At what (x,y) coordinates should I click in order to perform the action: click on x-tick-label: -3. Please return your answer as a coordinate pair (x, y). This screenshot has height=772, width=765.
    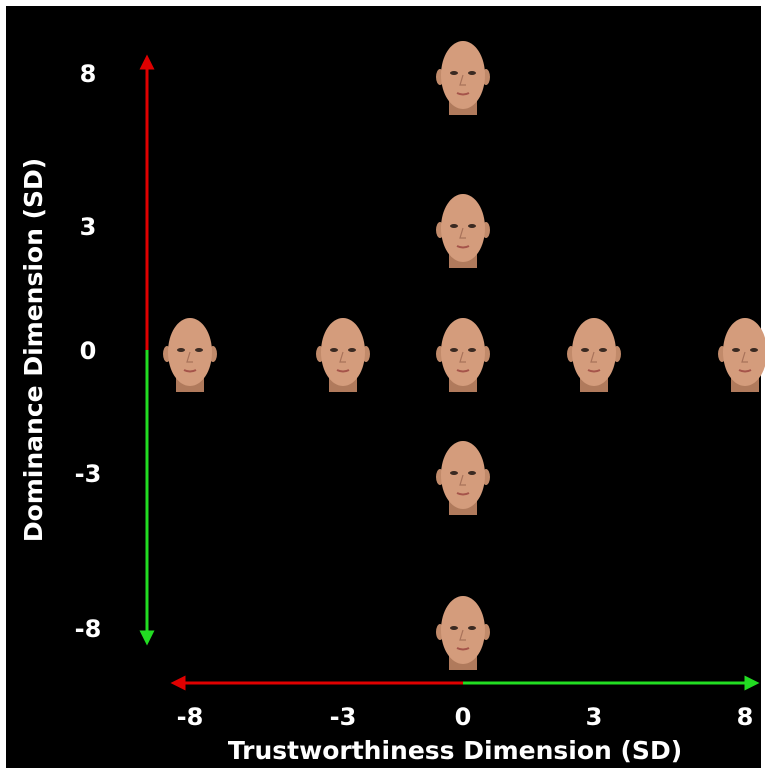
    Looking at the image, I should click on (343, 717).